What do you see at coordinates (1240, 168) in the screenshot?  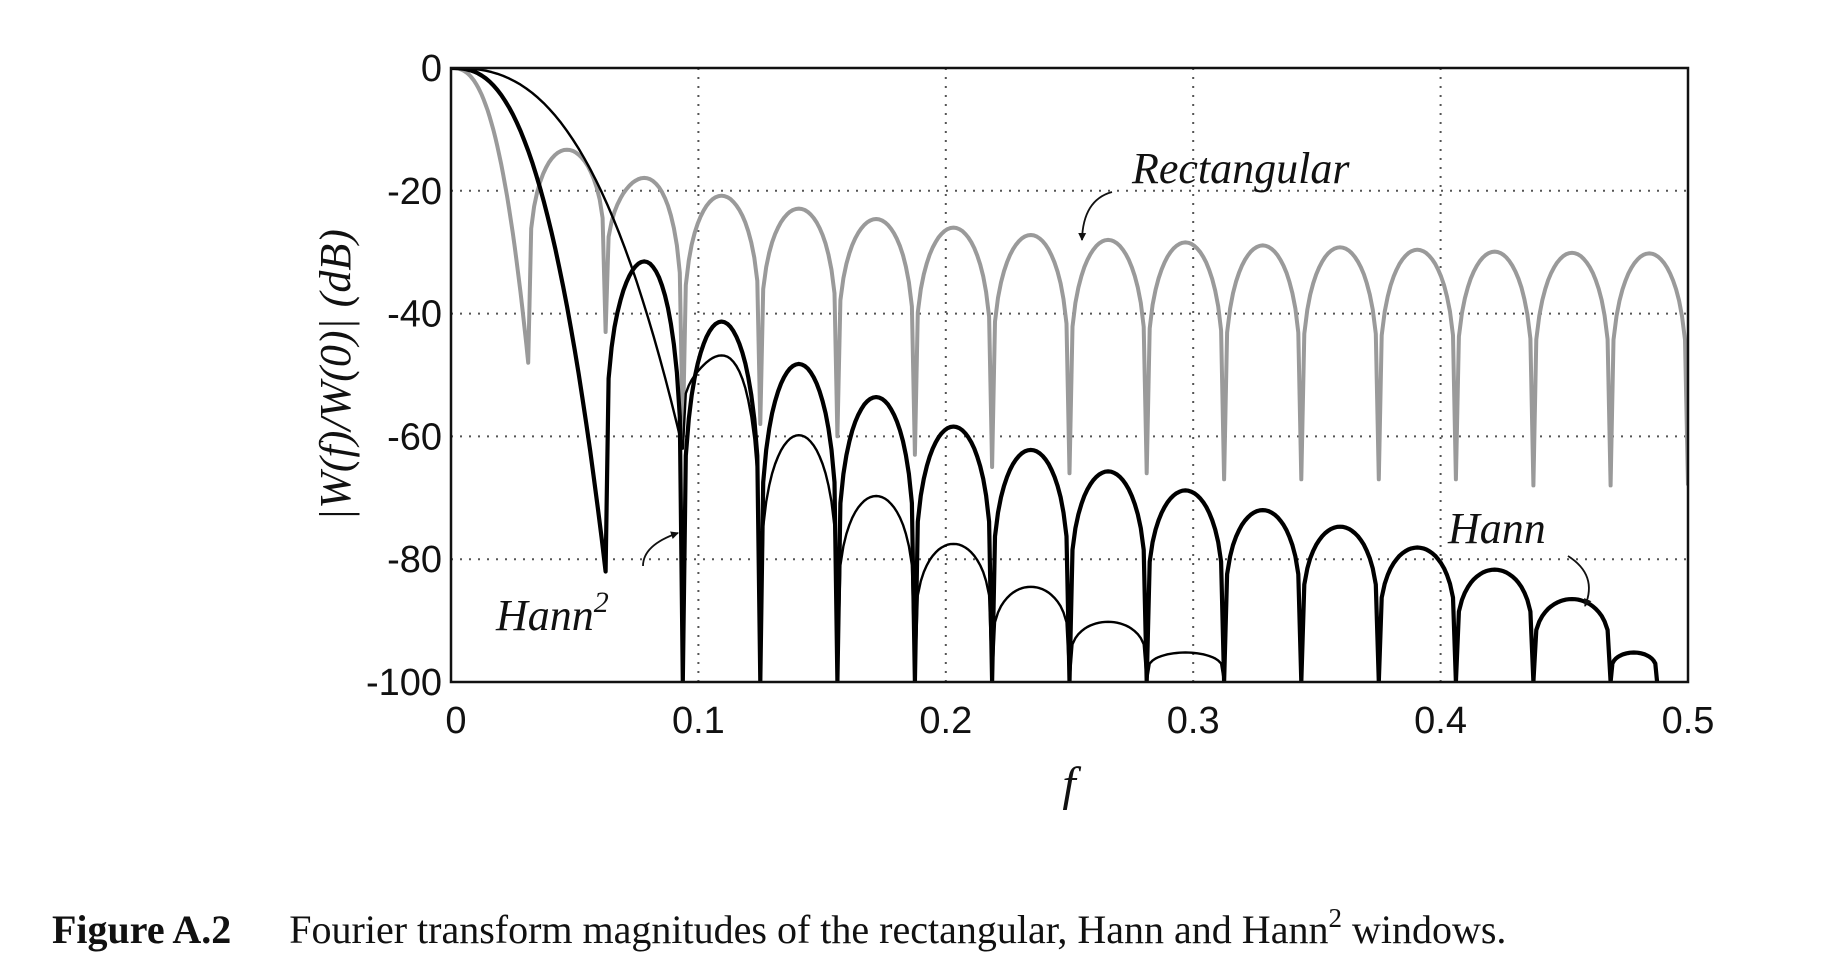 I see `annotation-rectangular: Rectangular` at bounding box center [1240, 168].